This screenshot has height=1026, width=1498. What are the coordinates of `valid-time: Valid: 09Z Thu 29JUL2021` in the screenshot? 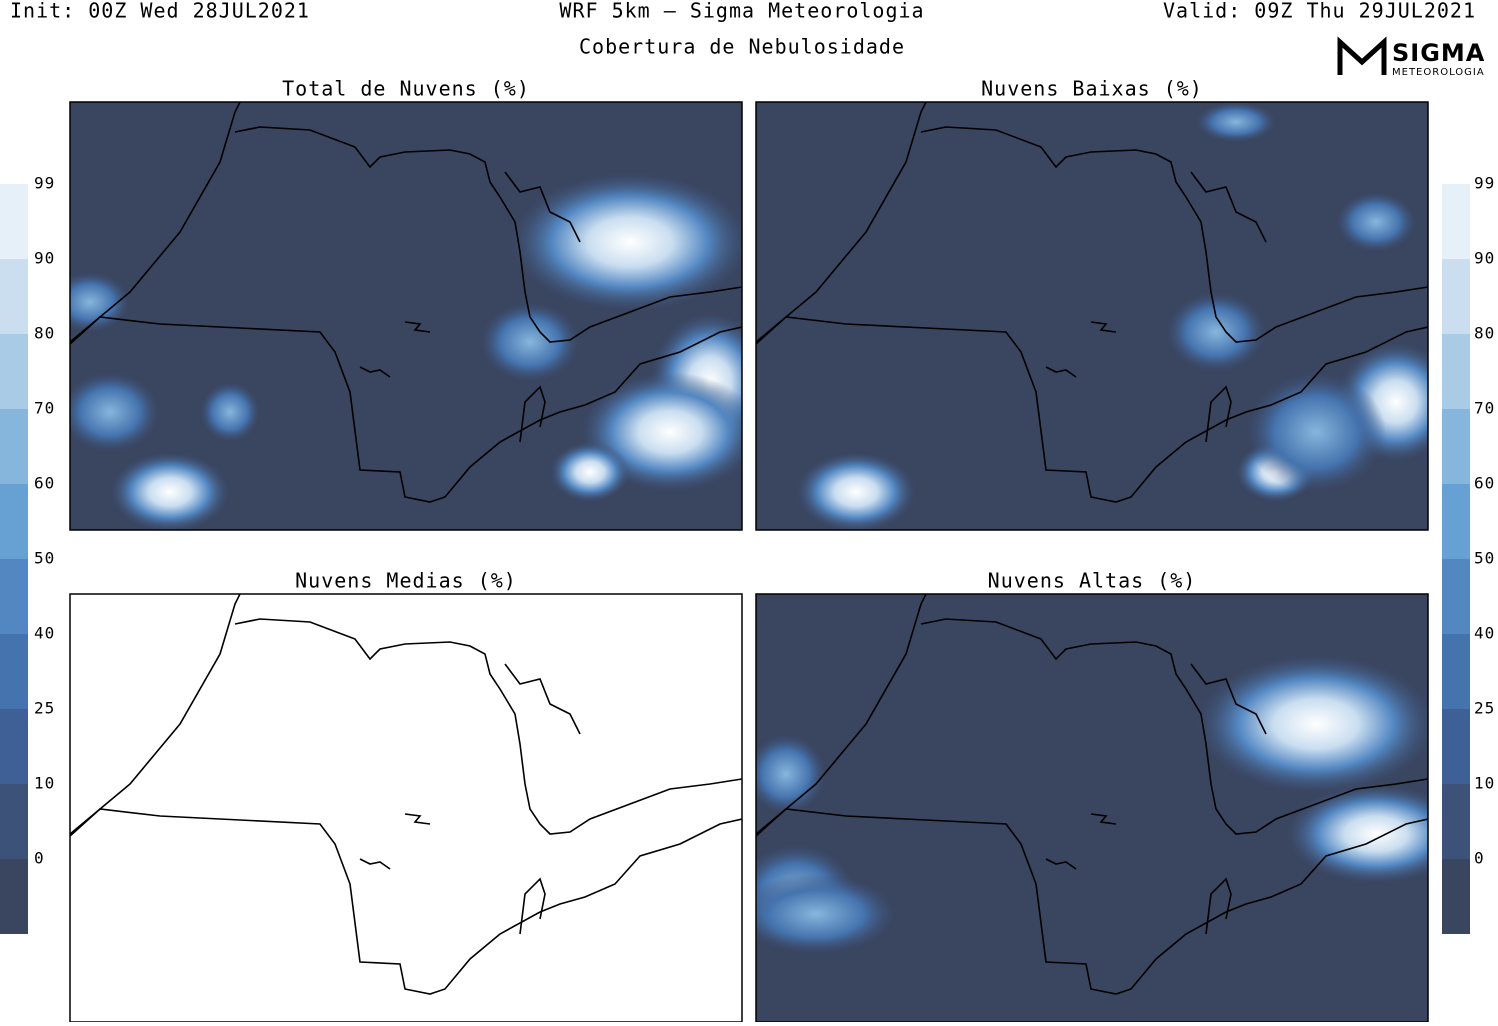 It's located at (1319, 11).